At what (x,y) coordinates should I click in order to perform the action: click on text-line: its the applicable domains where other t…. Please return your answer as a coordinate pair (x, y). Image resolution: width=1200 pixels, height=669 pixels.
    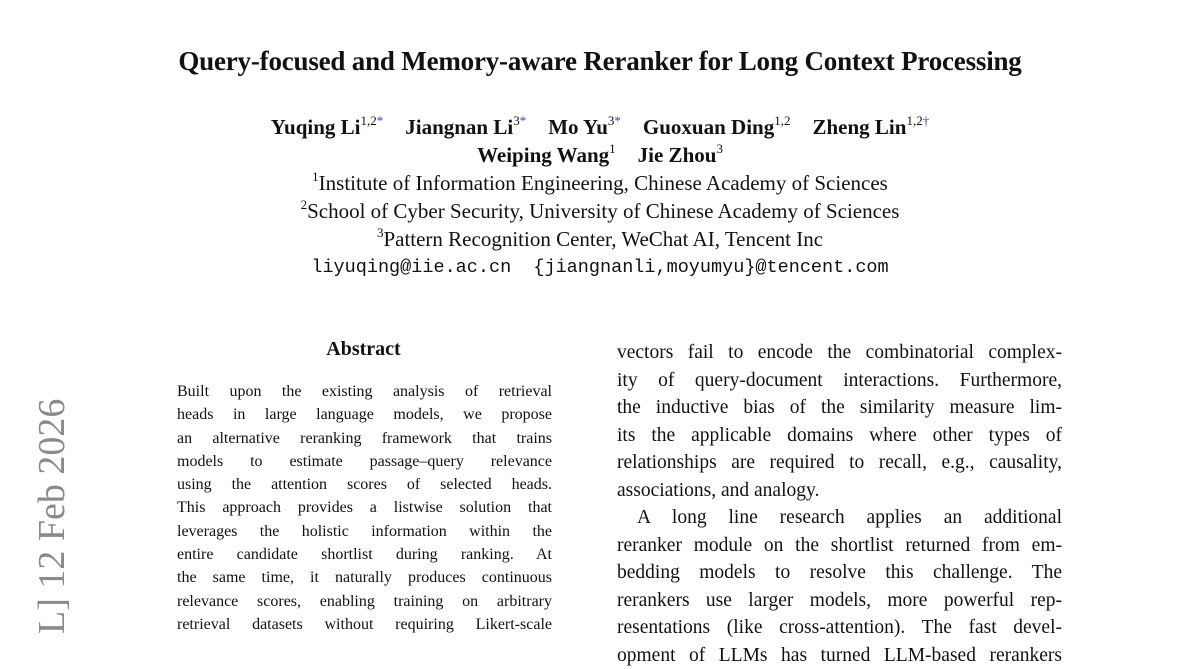
    Looking at the image, I should click on (839, 436).